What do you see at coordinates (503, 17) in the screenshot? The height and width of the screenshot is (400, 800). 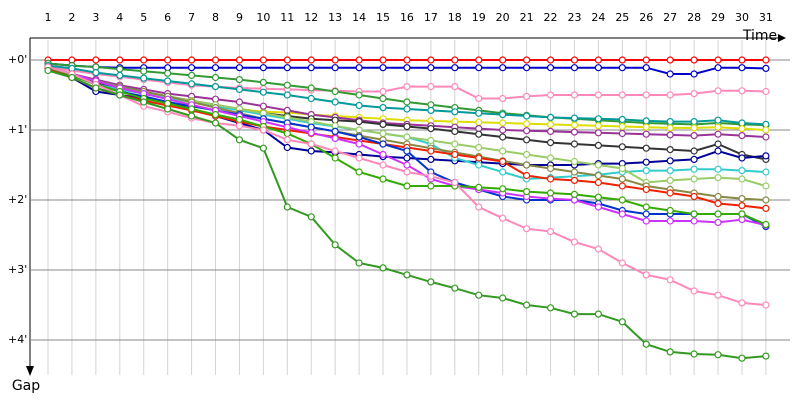 I see `x-tick-label: 20` at bounding box center [503, 17].